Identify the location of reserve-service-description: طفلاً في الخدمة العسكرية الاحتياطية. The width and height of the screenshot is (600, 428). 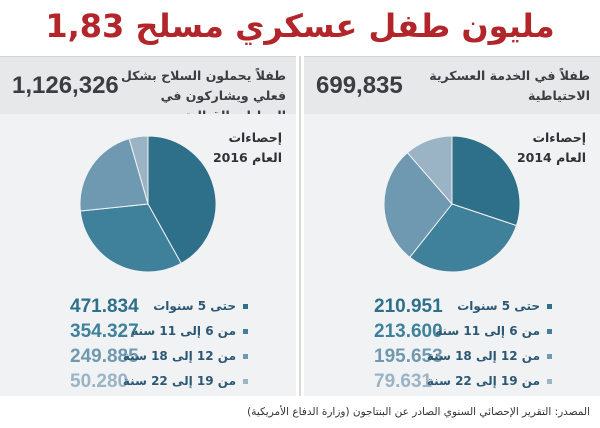
(509, 85).